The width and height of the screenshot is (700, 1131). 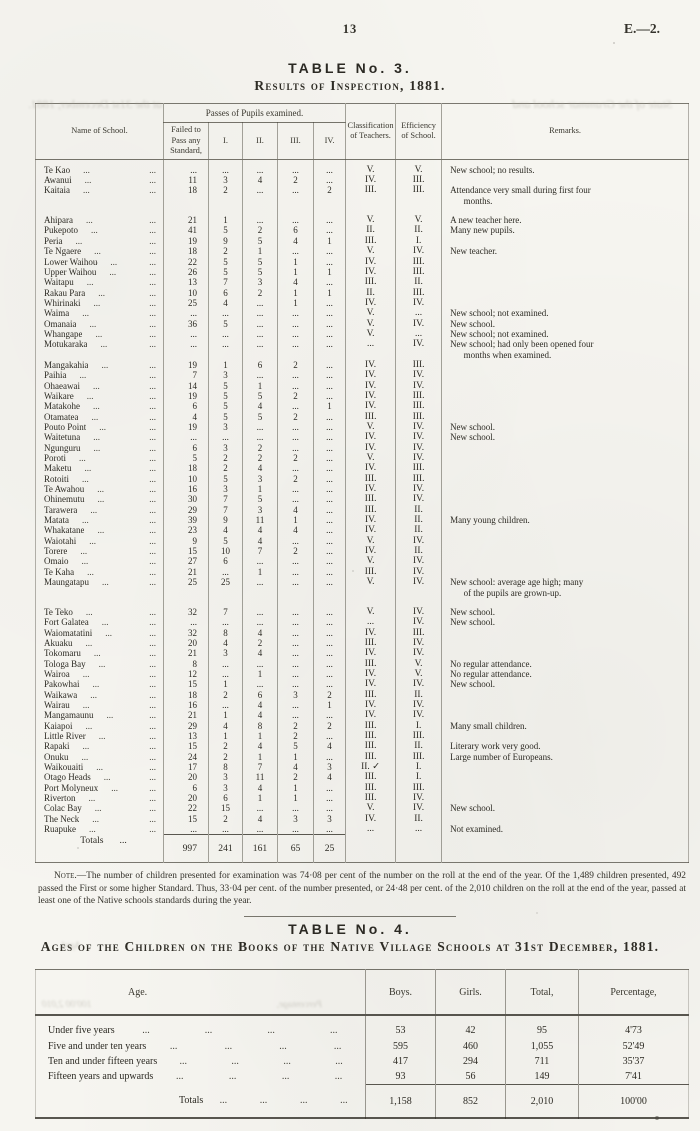 What do you see at coordinates (57, 313) in the screenshot?
I see `school-name: Waima` at bounding box center [57, 313].